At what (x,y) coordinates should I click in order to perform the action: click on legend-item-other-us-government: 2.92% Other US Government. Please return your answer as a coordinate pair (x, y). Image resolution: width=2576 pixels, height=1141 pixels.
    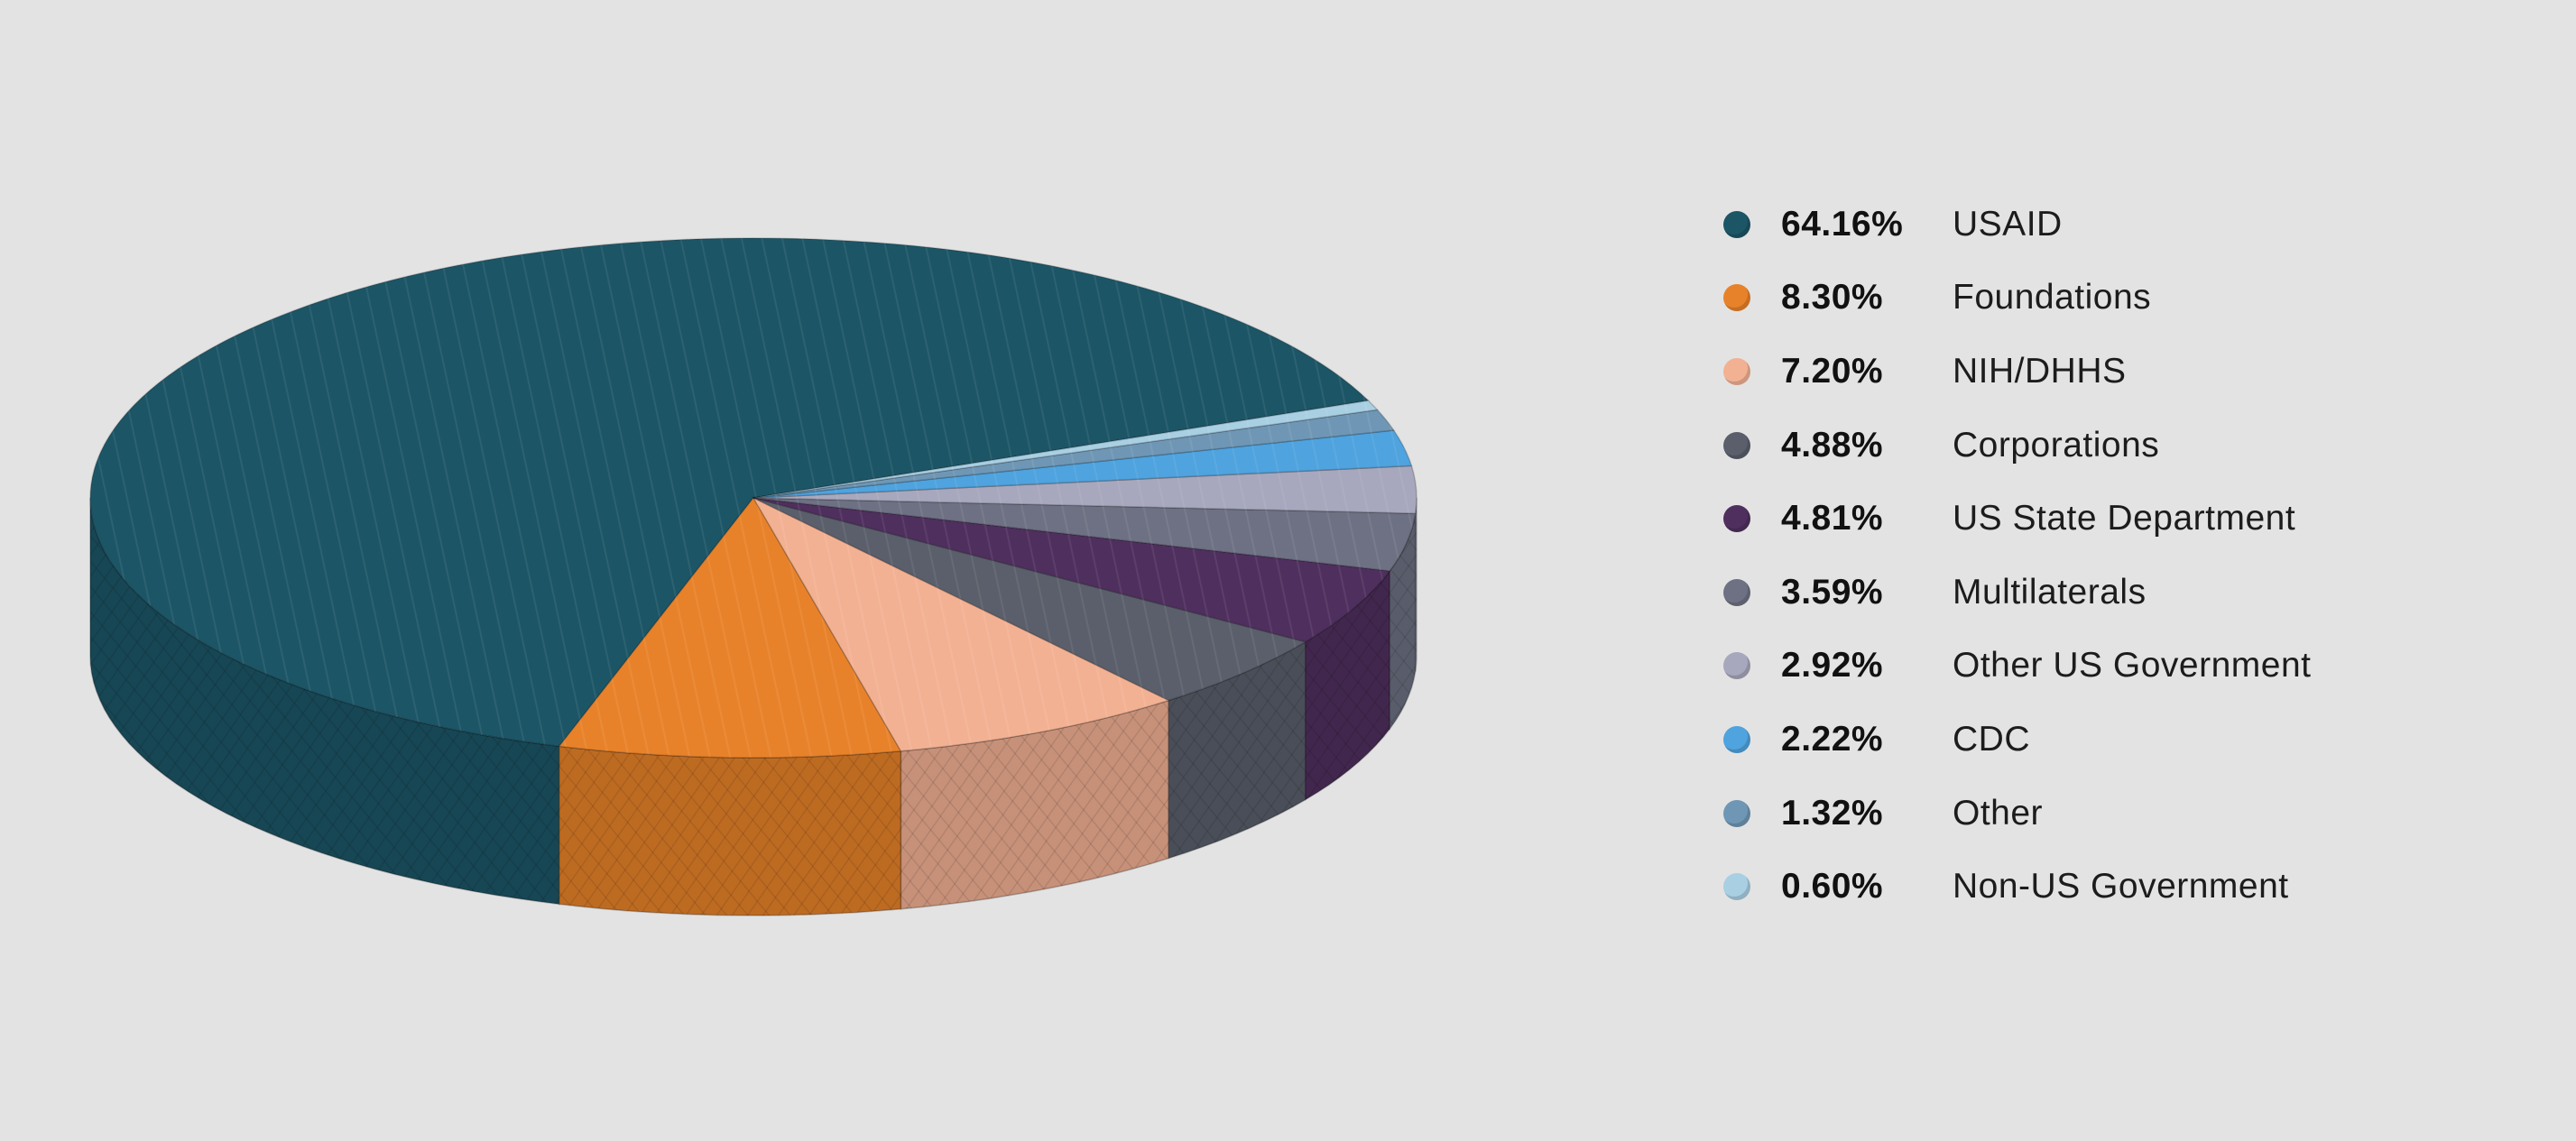
    Looking at the image, I should click on (2120, 667).